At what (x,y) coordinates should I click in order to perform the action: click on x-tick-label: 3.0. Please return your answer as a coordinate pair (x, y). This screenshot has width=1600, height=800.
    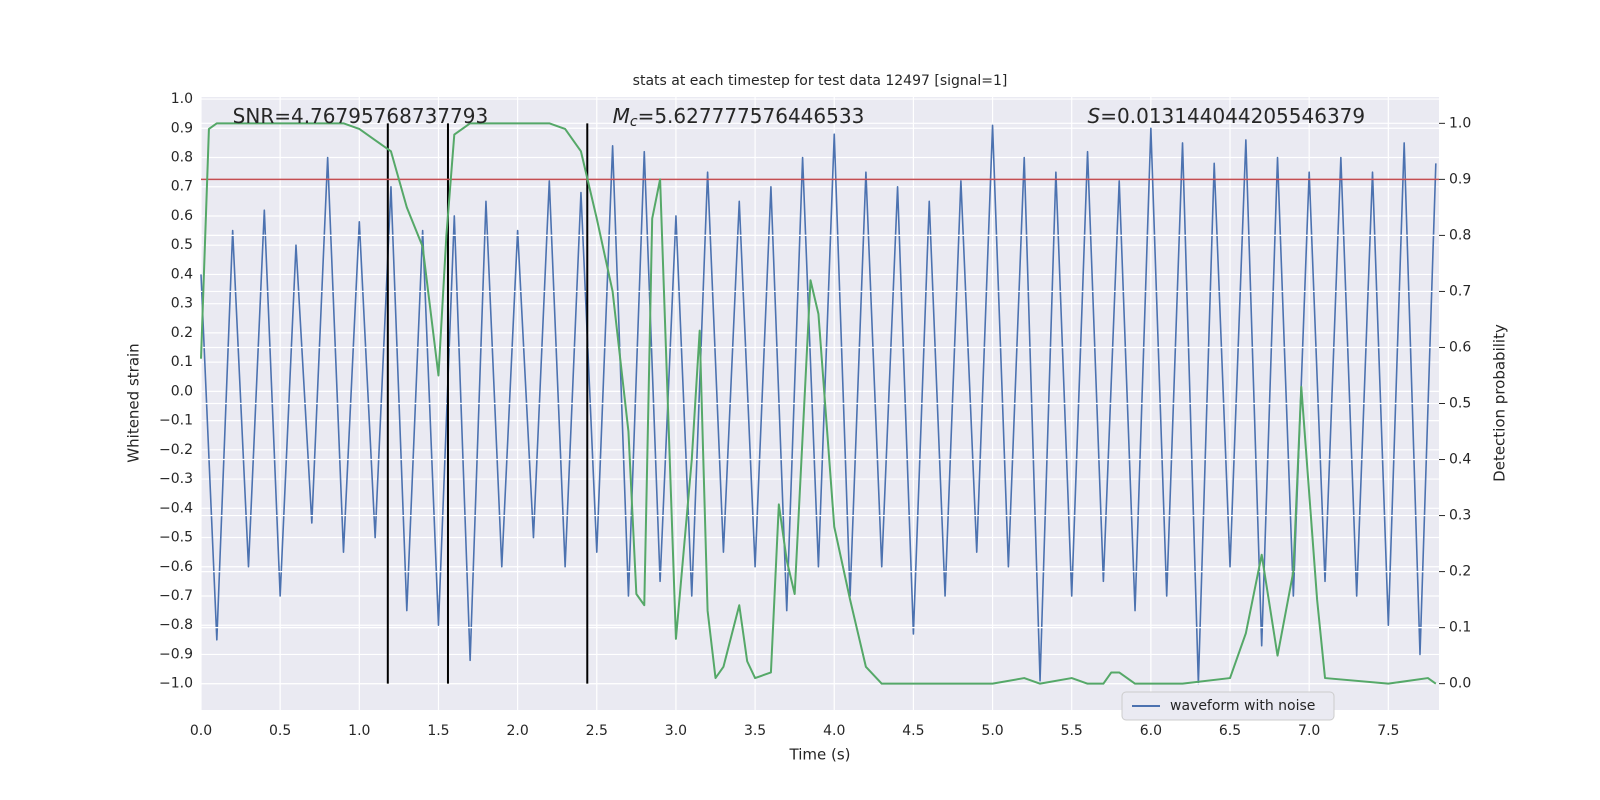
    Looking at the image, I should click on (676, 731).